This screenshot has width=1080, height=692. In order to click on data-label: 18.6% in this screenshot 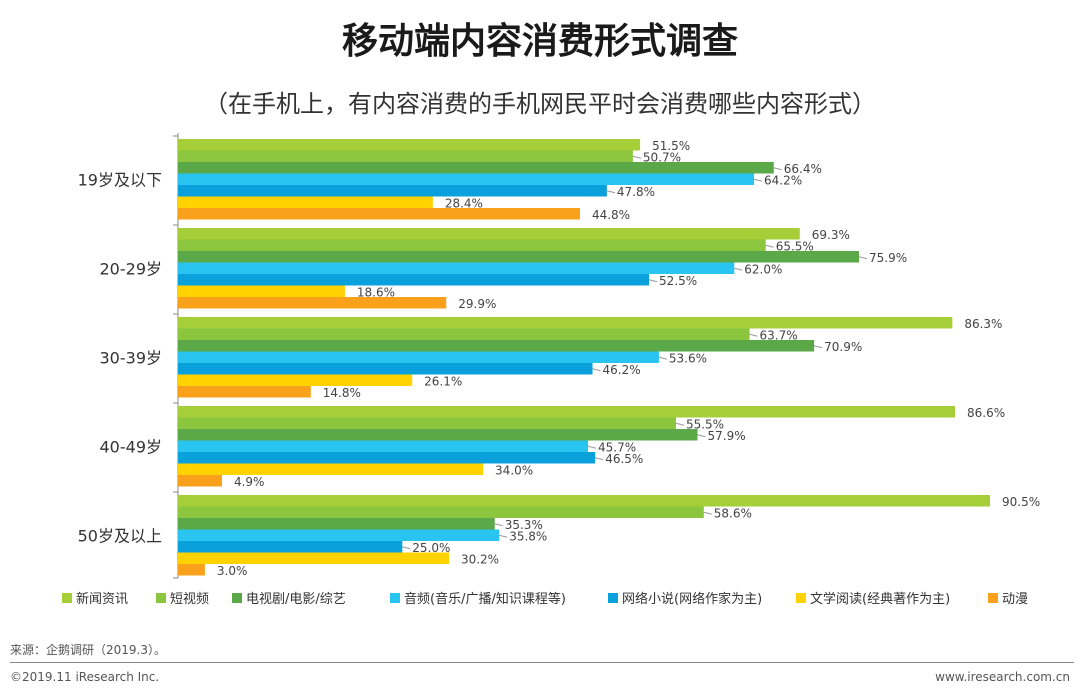, I will do `click(376, 292)`.